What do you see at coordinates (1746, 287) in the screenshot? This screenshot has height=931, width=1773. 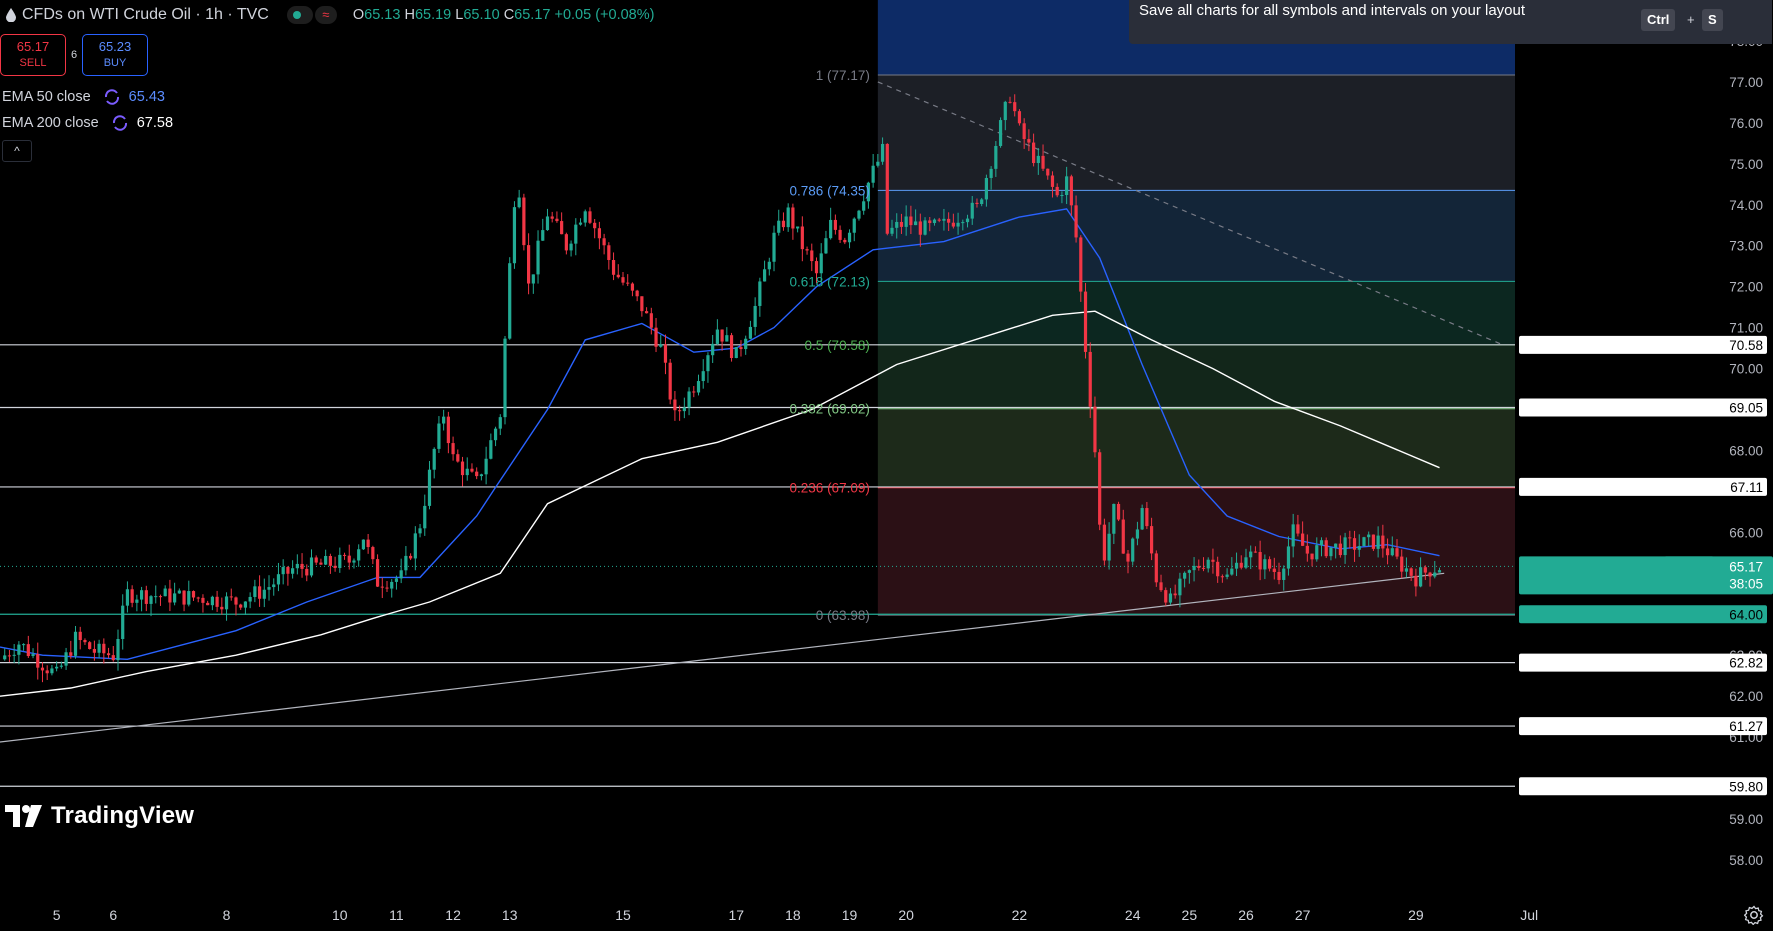 I see `price-tick-label: 72.00` at bounding box center [1746, 287].